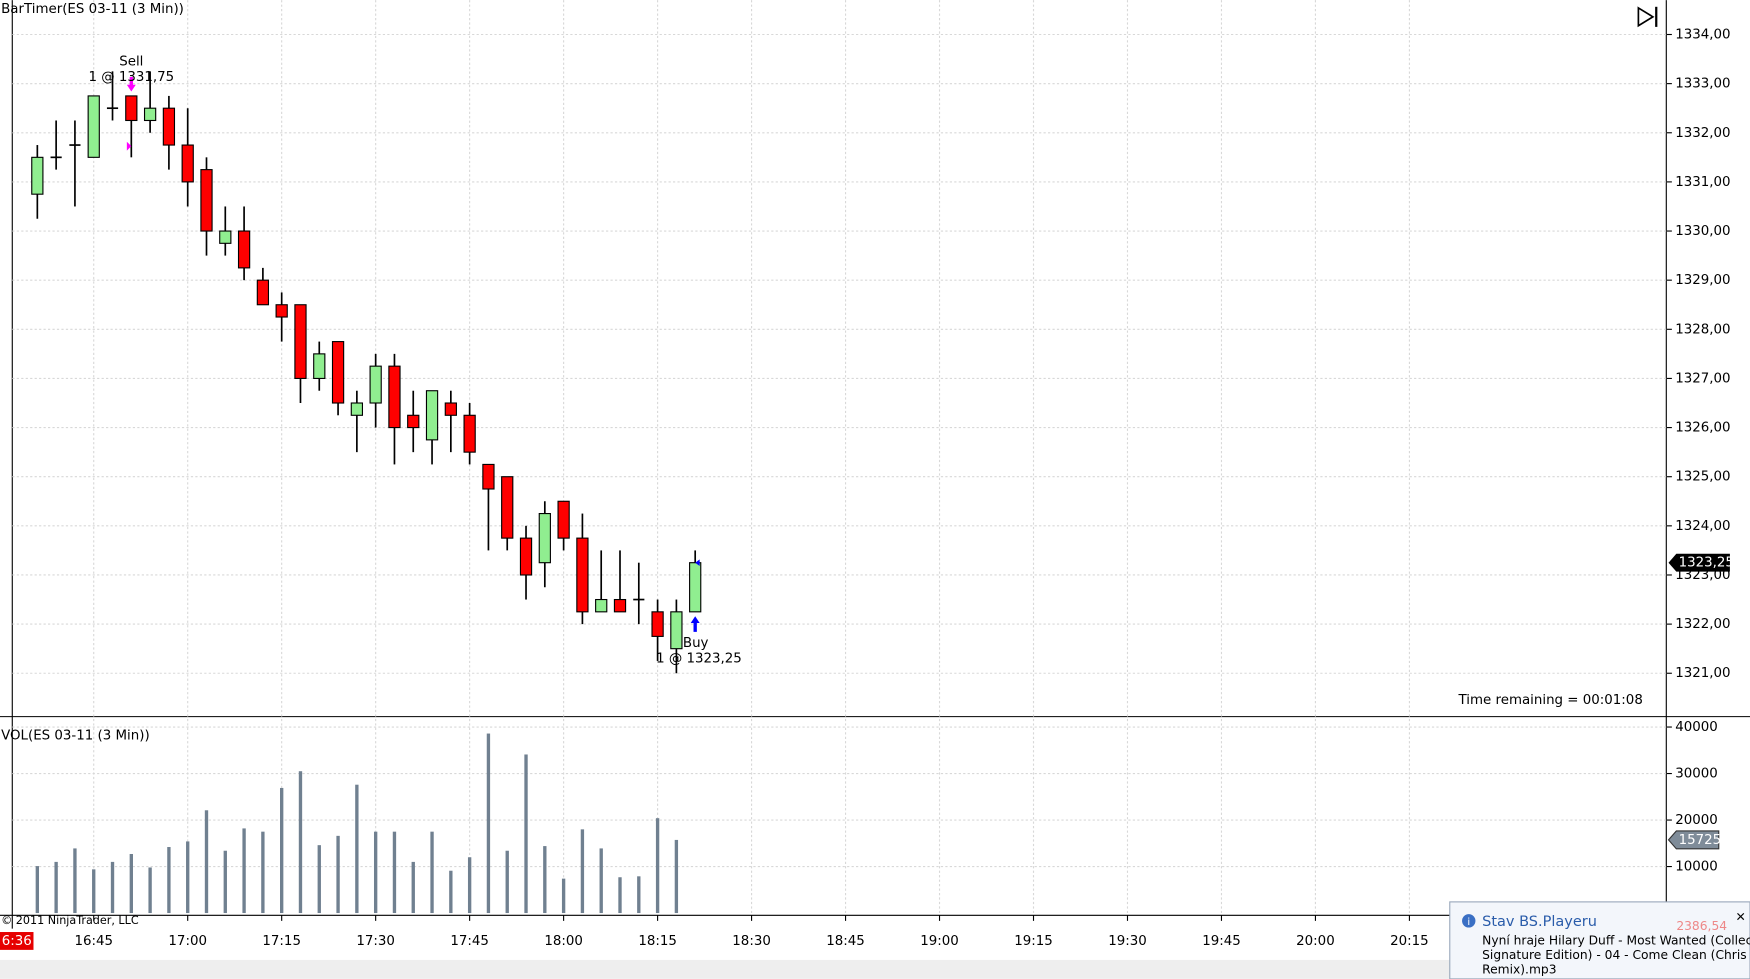 The image size is (1750, 979). What do you see at coordinates (1702, 34) in the screenshot?
I see `y-tick-label: 1334,00` at bounding box center [1702, 34].